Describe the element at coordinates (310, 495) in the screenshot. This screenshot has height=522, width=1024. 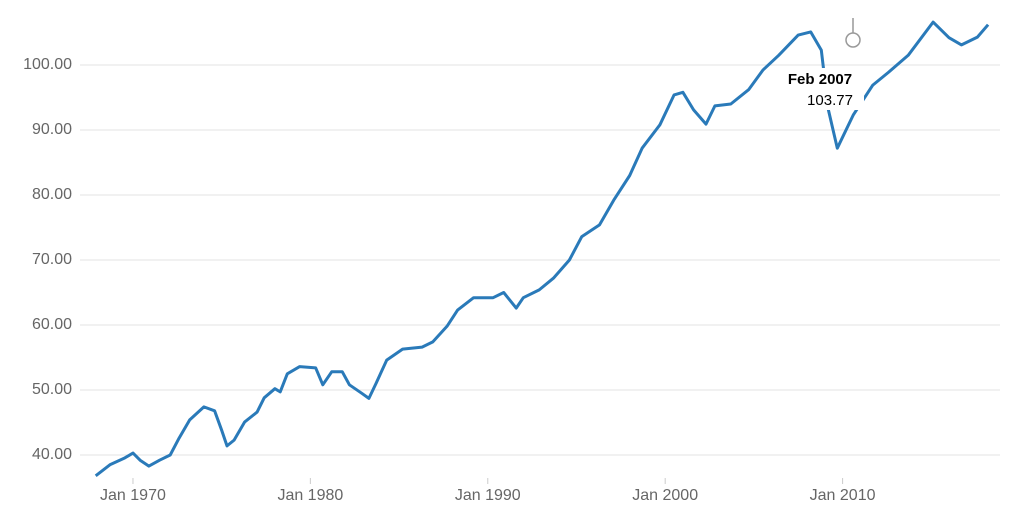
I see `x-tick-label: Jan 1980` at that location.